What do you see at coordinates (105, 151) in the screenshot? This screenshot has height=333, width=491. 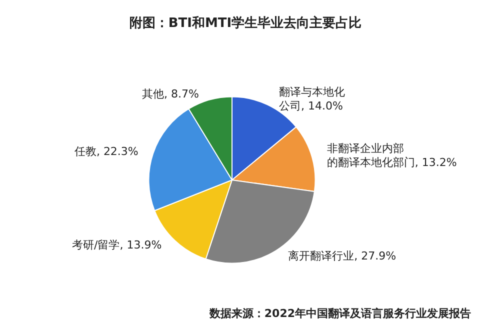 I see `slice-label: 任教, 22.3%` at bounding box center [105, 151].